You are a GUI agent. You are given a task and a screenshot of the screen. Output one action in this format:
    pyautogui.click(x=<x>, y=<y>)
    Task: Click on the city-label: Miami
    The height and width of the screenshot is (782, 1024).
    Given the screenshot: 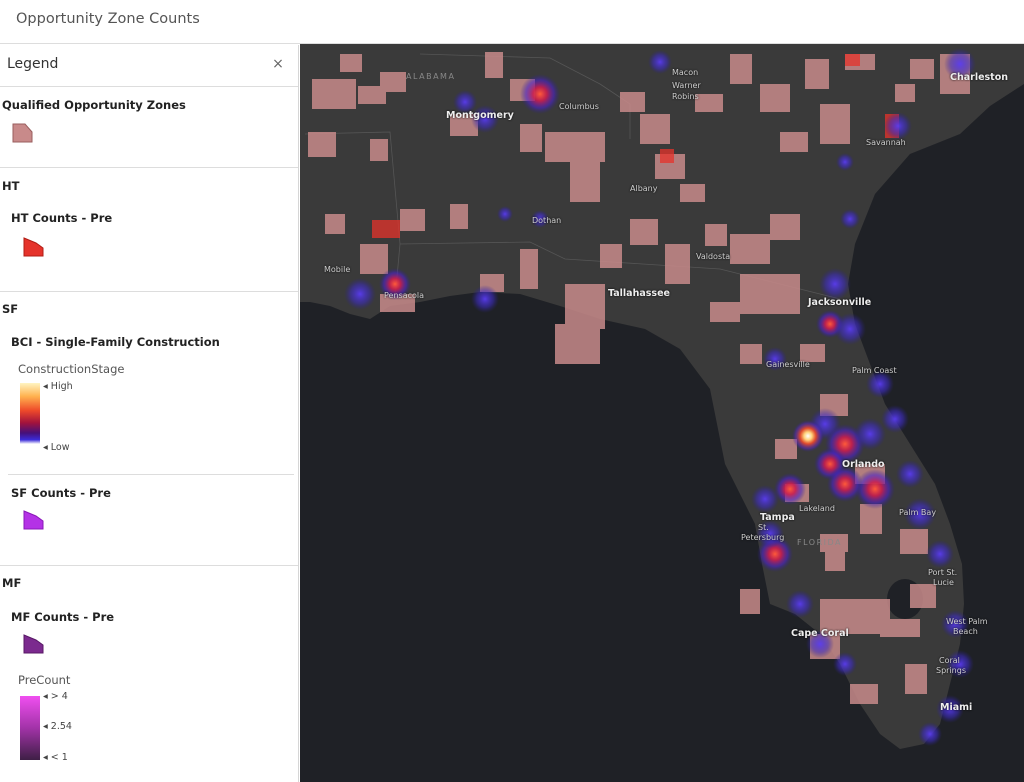 What is the action you would take?
    pyautogui.click(x=956, y=707)
    